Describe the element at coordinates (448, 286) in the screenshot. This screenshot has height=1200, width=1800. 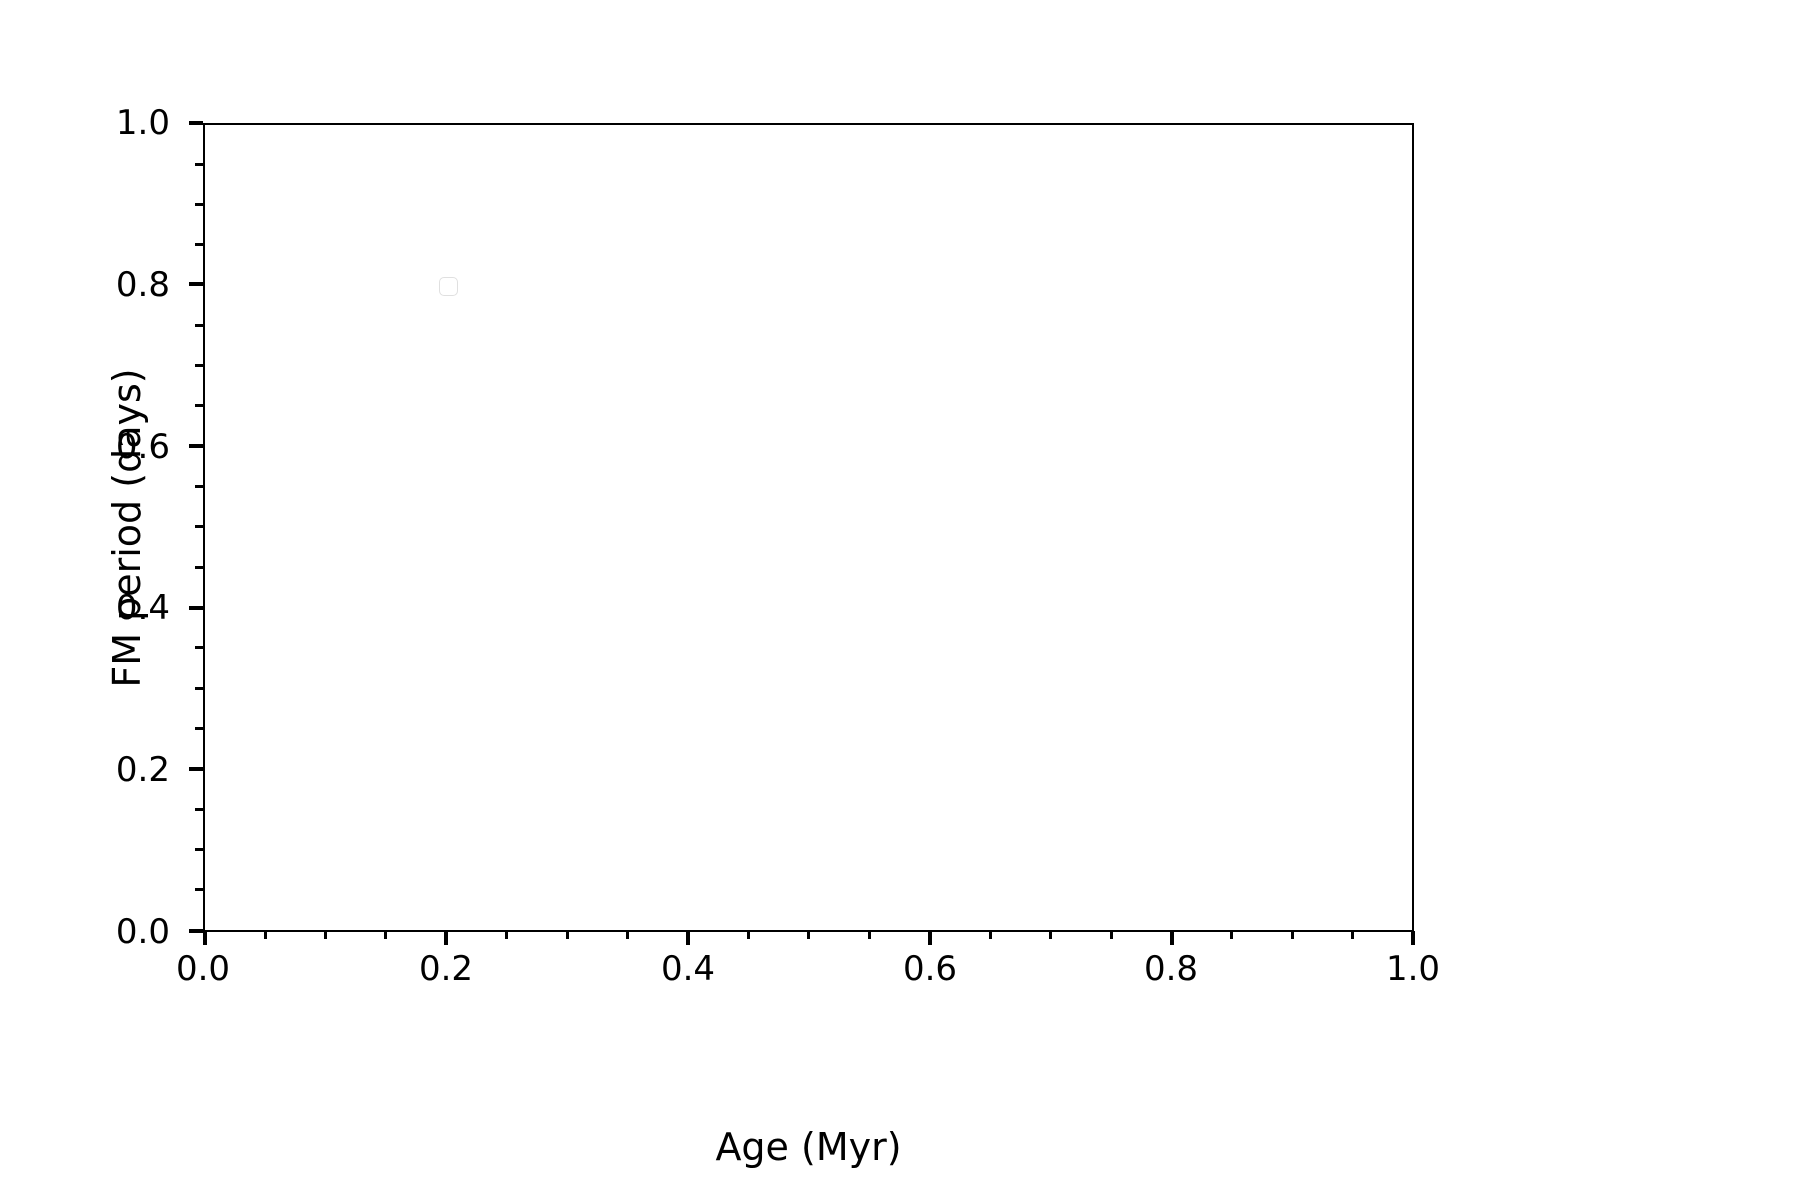
I see `legend-box` at that location.